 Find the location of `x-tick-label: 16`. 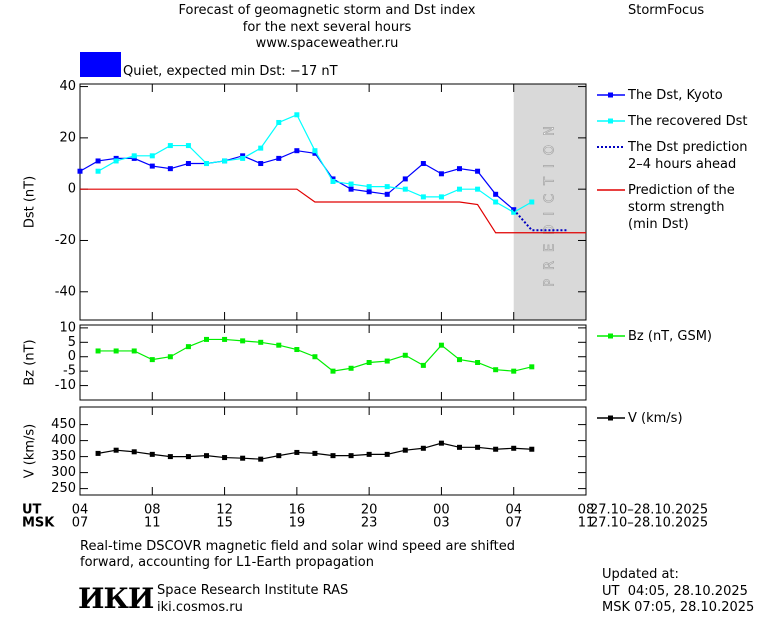

x-tick-label: 16 is located at coordinates (297, 510).